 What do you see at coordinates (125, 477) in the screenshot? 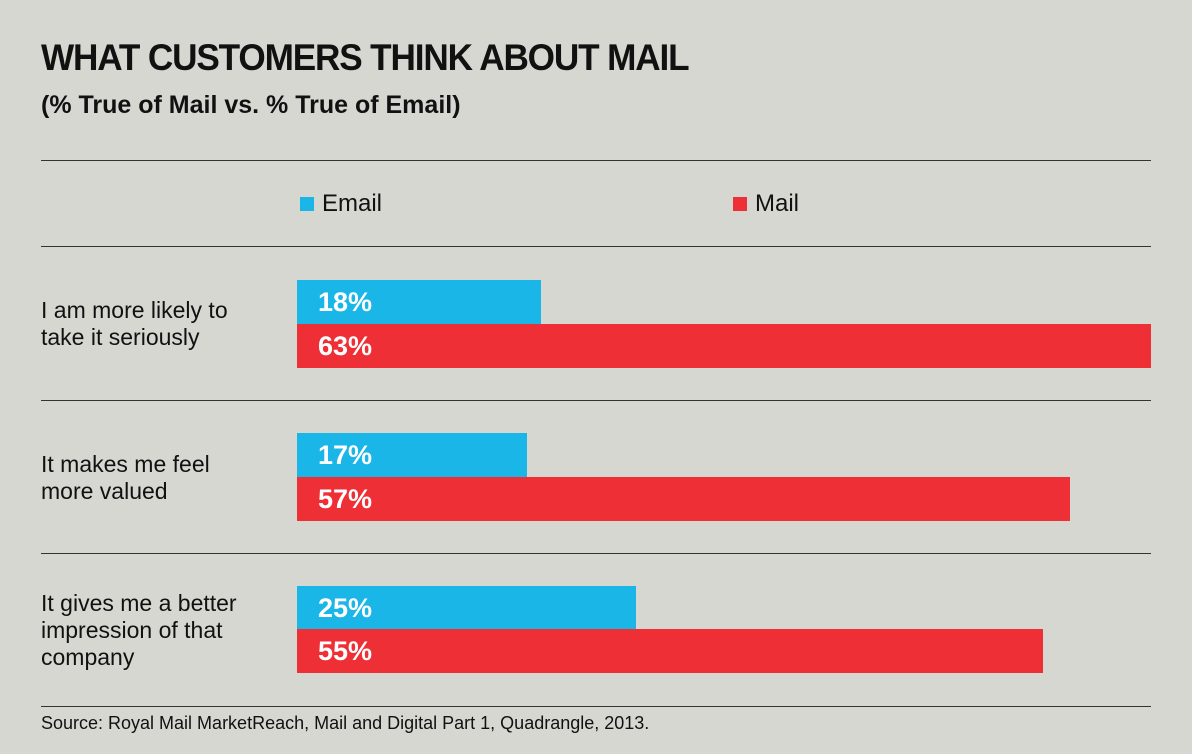
I see `category-label: It makes me feel more valued` at bounding box center [125, 477].